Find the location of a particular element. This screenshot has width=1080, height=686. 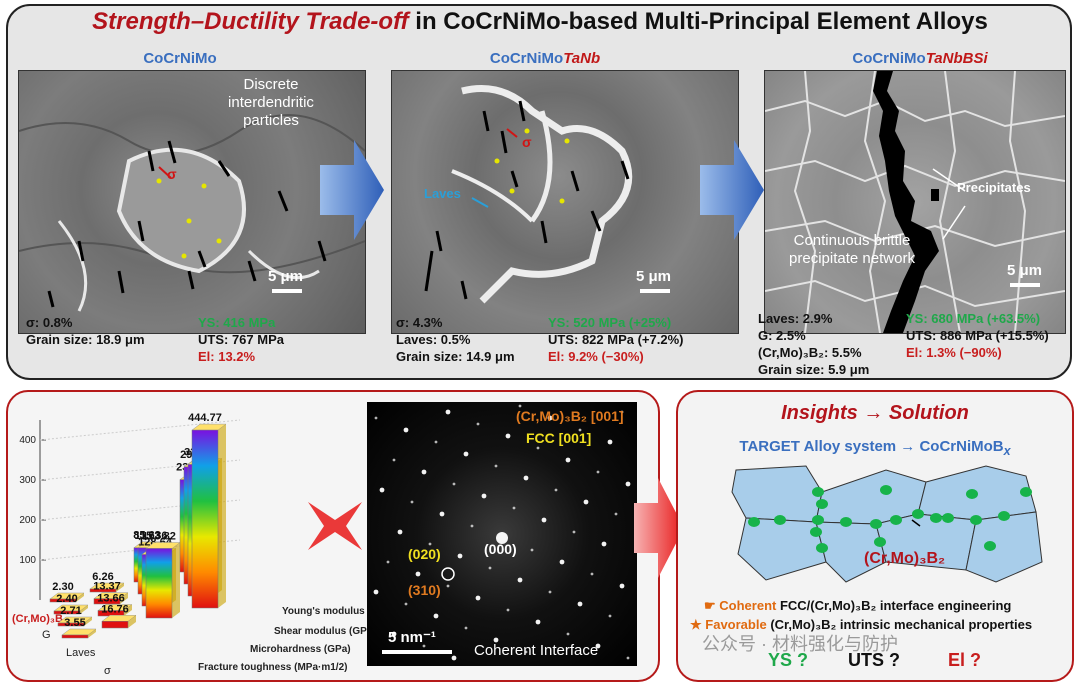

bar-2-1: 13.66 is located at coordinates (115, 605).